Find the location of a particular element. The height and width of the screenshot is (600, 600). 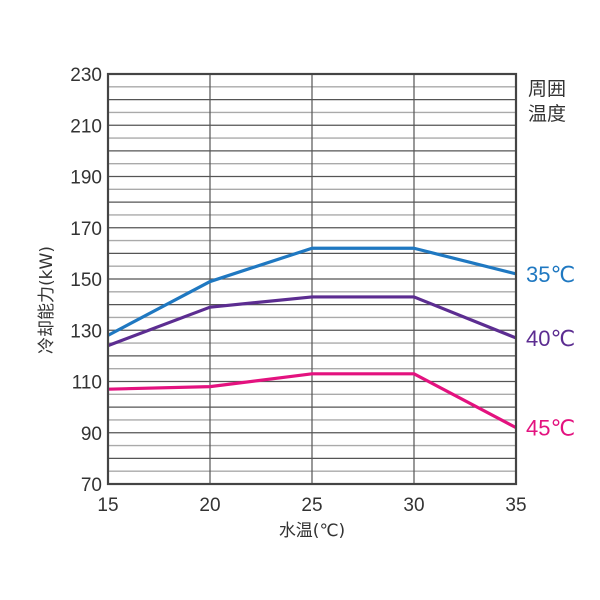

y-tick-label: 90 is located at coordinates (91, 434).